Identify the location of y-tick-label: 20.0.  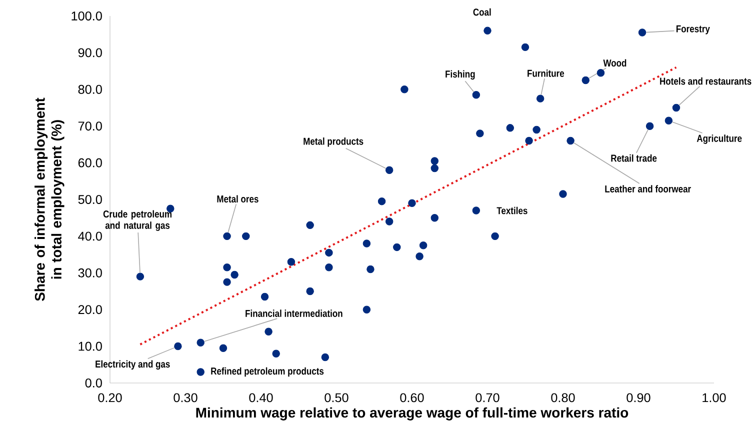
(90, 309).